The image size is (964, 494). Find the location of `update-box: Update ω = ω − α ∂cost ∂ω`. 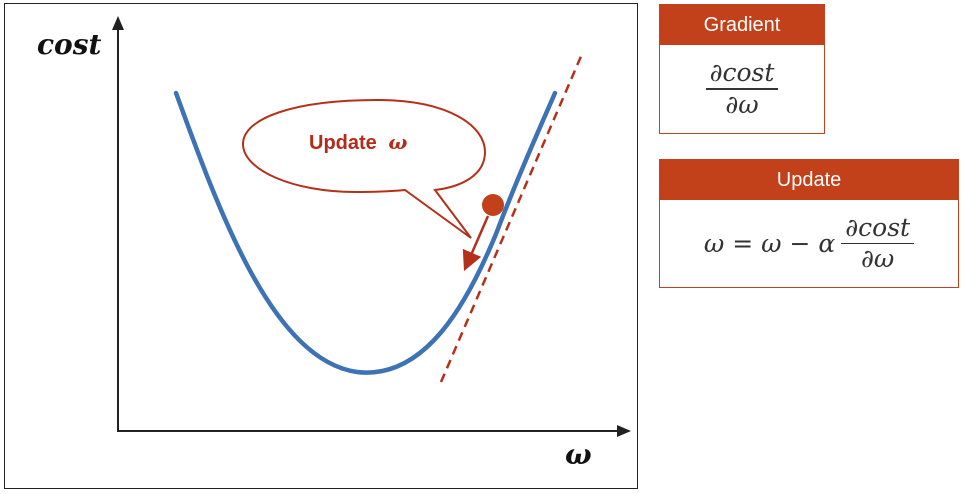

update-box: Update ω = ω − α ∂cost ∂ω is located at coordinates (809, 223).